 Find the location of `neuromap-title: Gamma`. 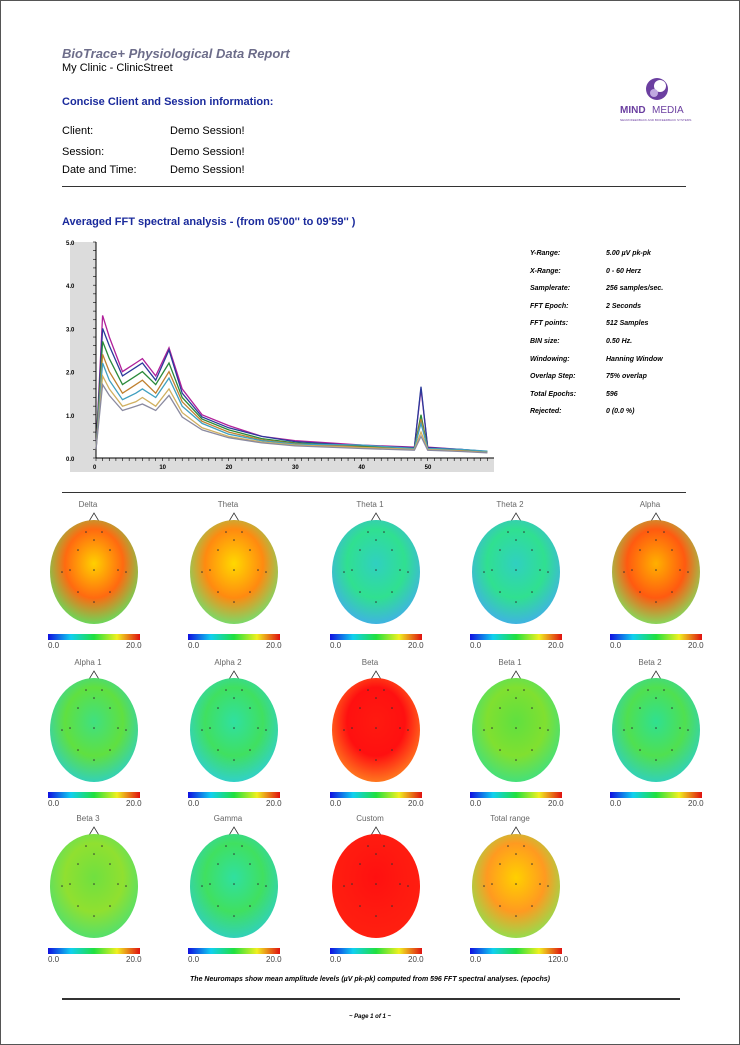

neuromap-title: Gamma is located at coordinates (228, 818).